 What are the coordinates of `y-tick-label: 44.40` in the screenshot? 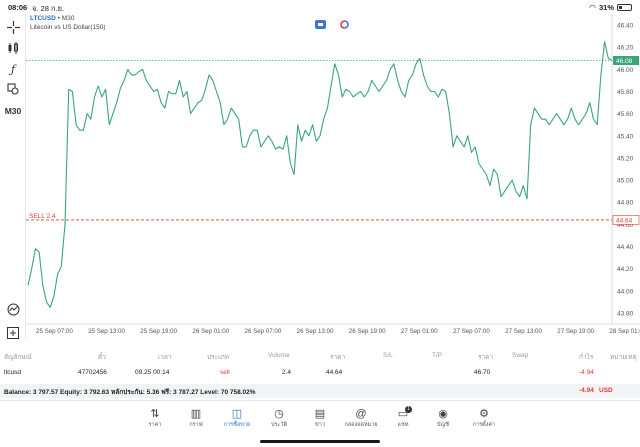 It's located at (625, 247).